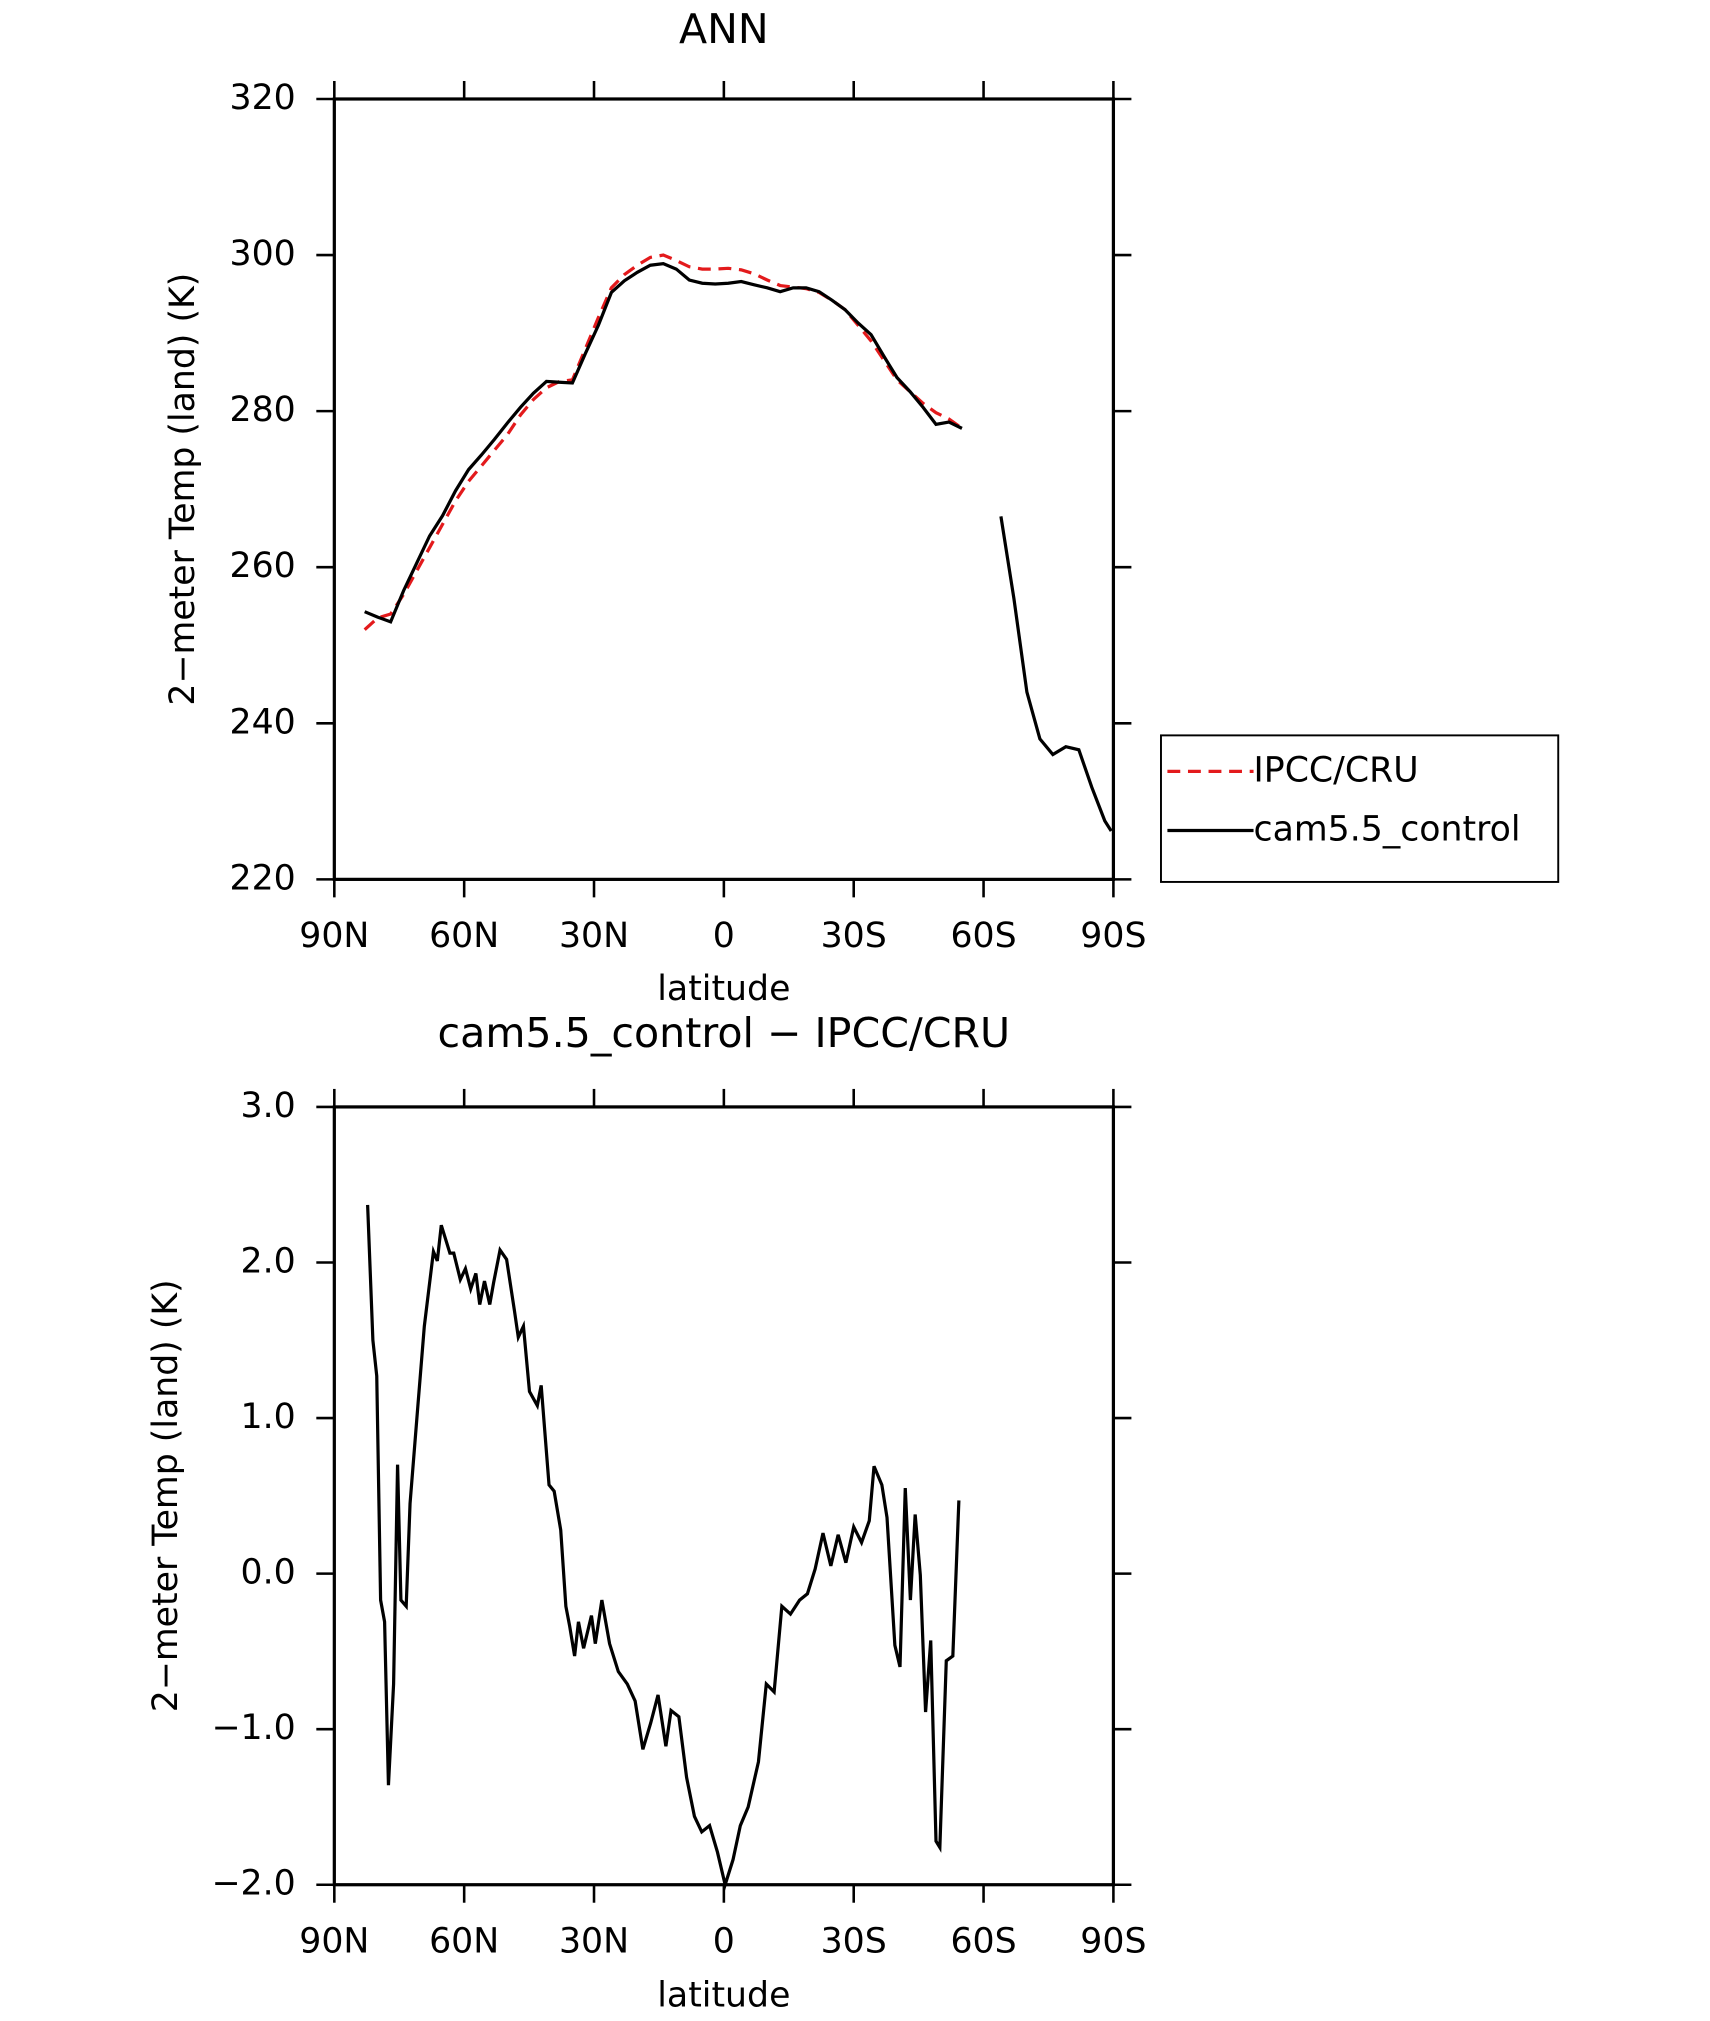 Image resolution: width=1710 pixels, height=2021 pixels. I want to click on chart-title: cam5.5_control − IPCC/CRU, so click(724, 1033).